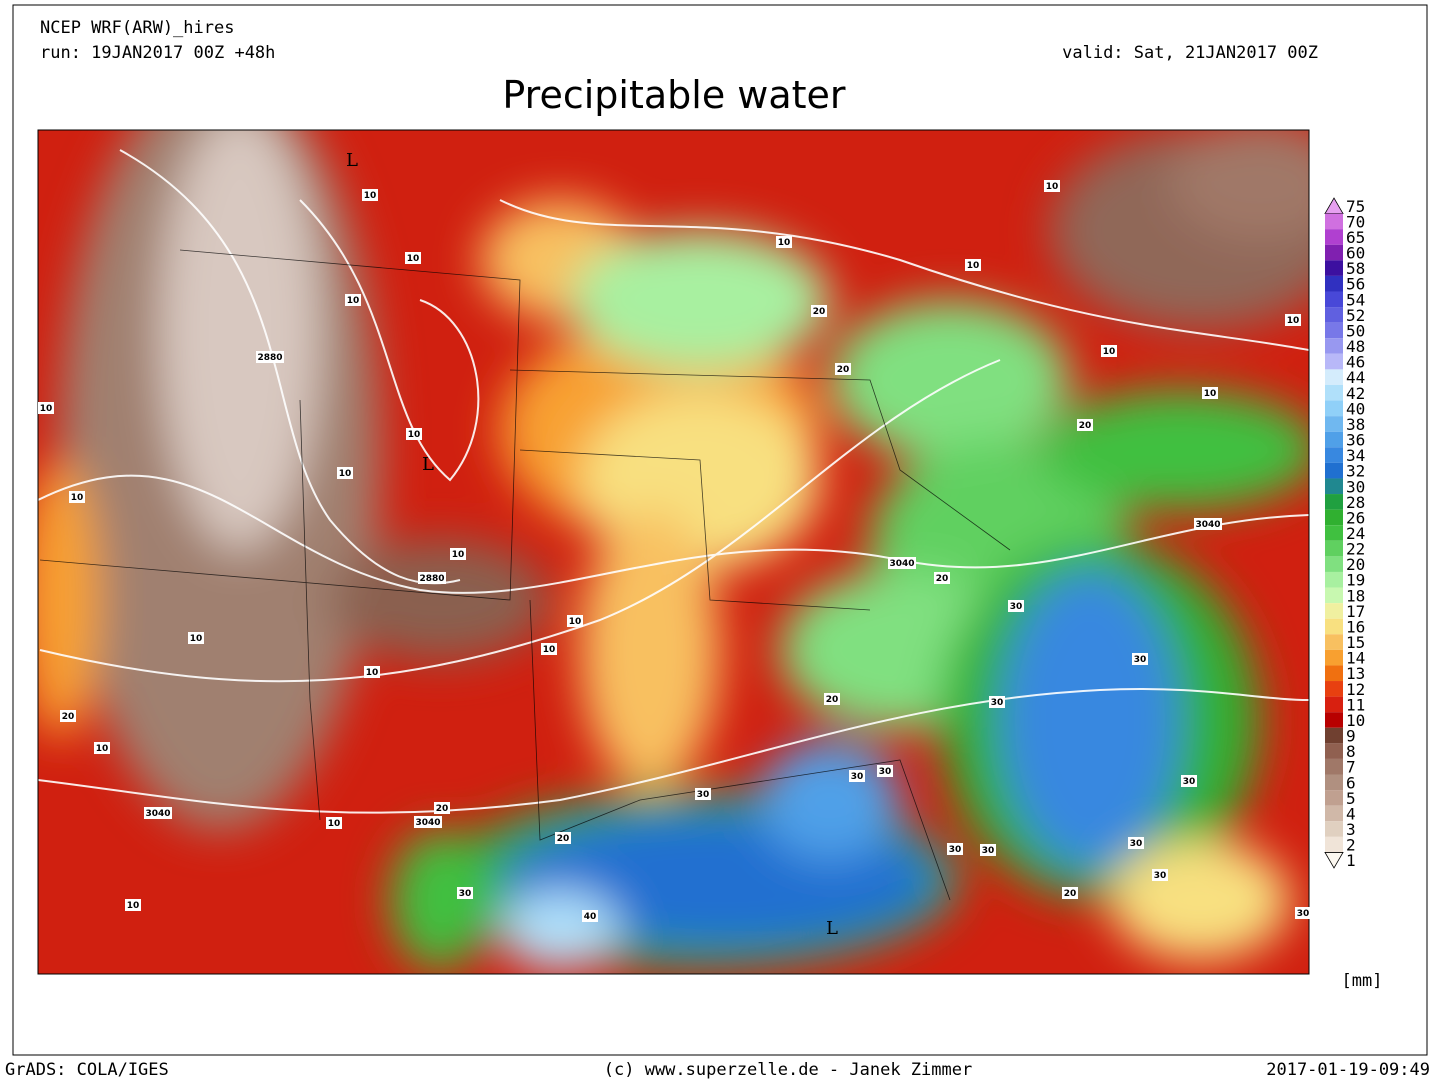  Describe the element at coordinates (1355, 362) in the screenshot. I see `colorbar-label: 46` at that location.